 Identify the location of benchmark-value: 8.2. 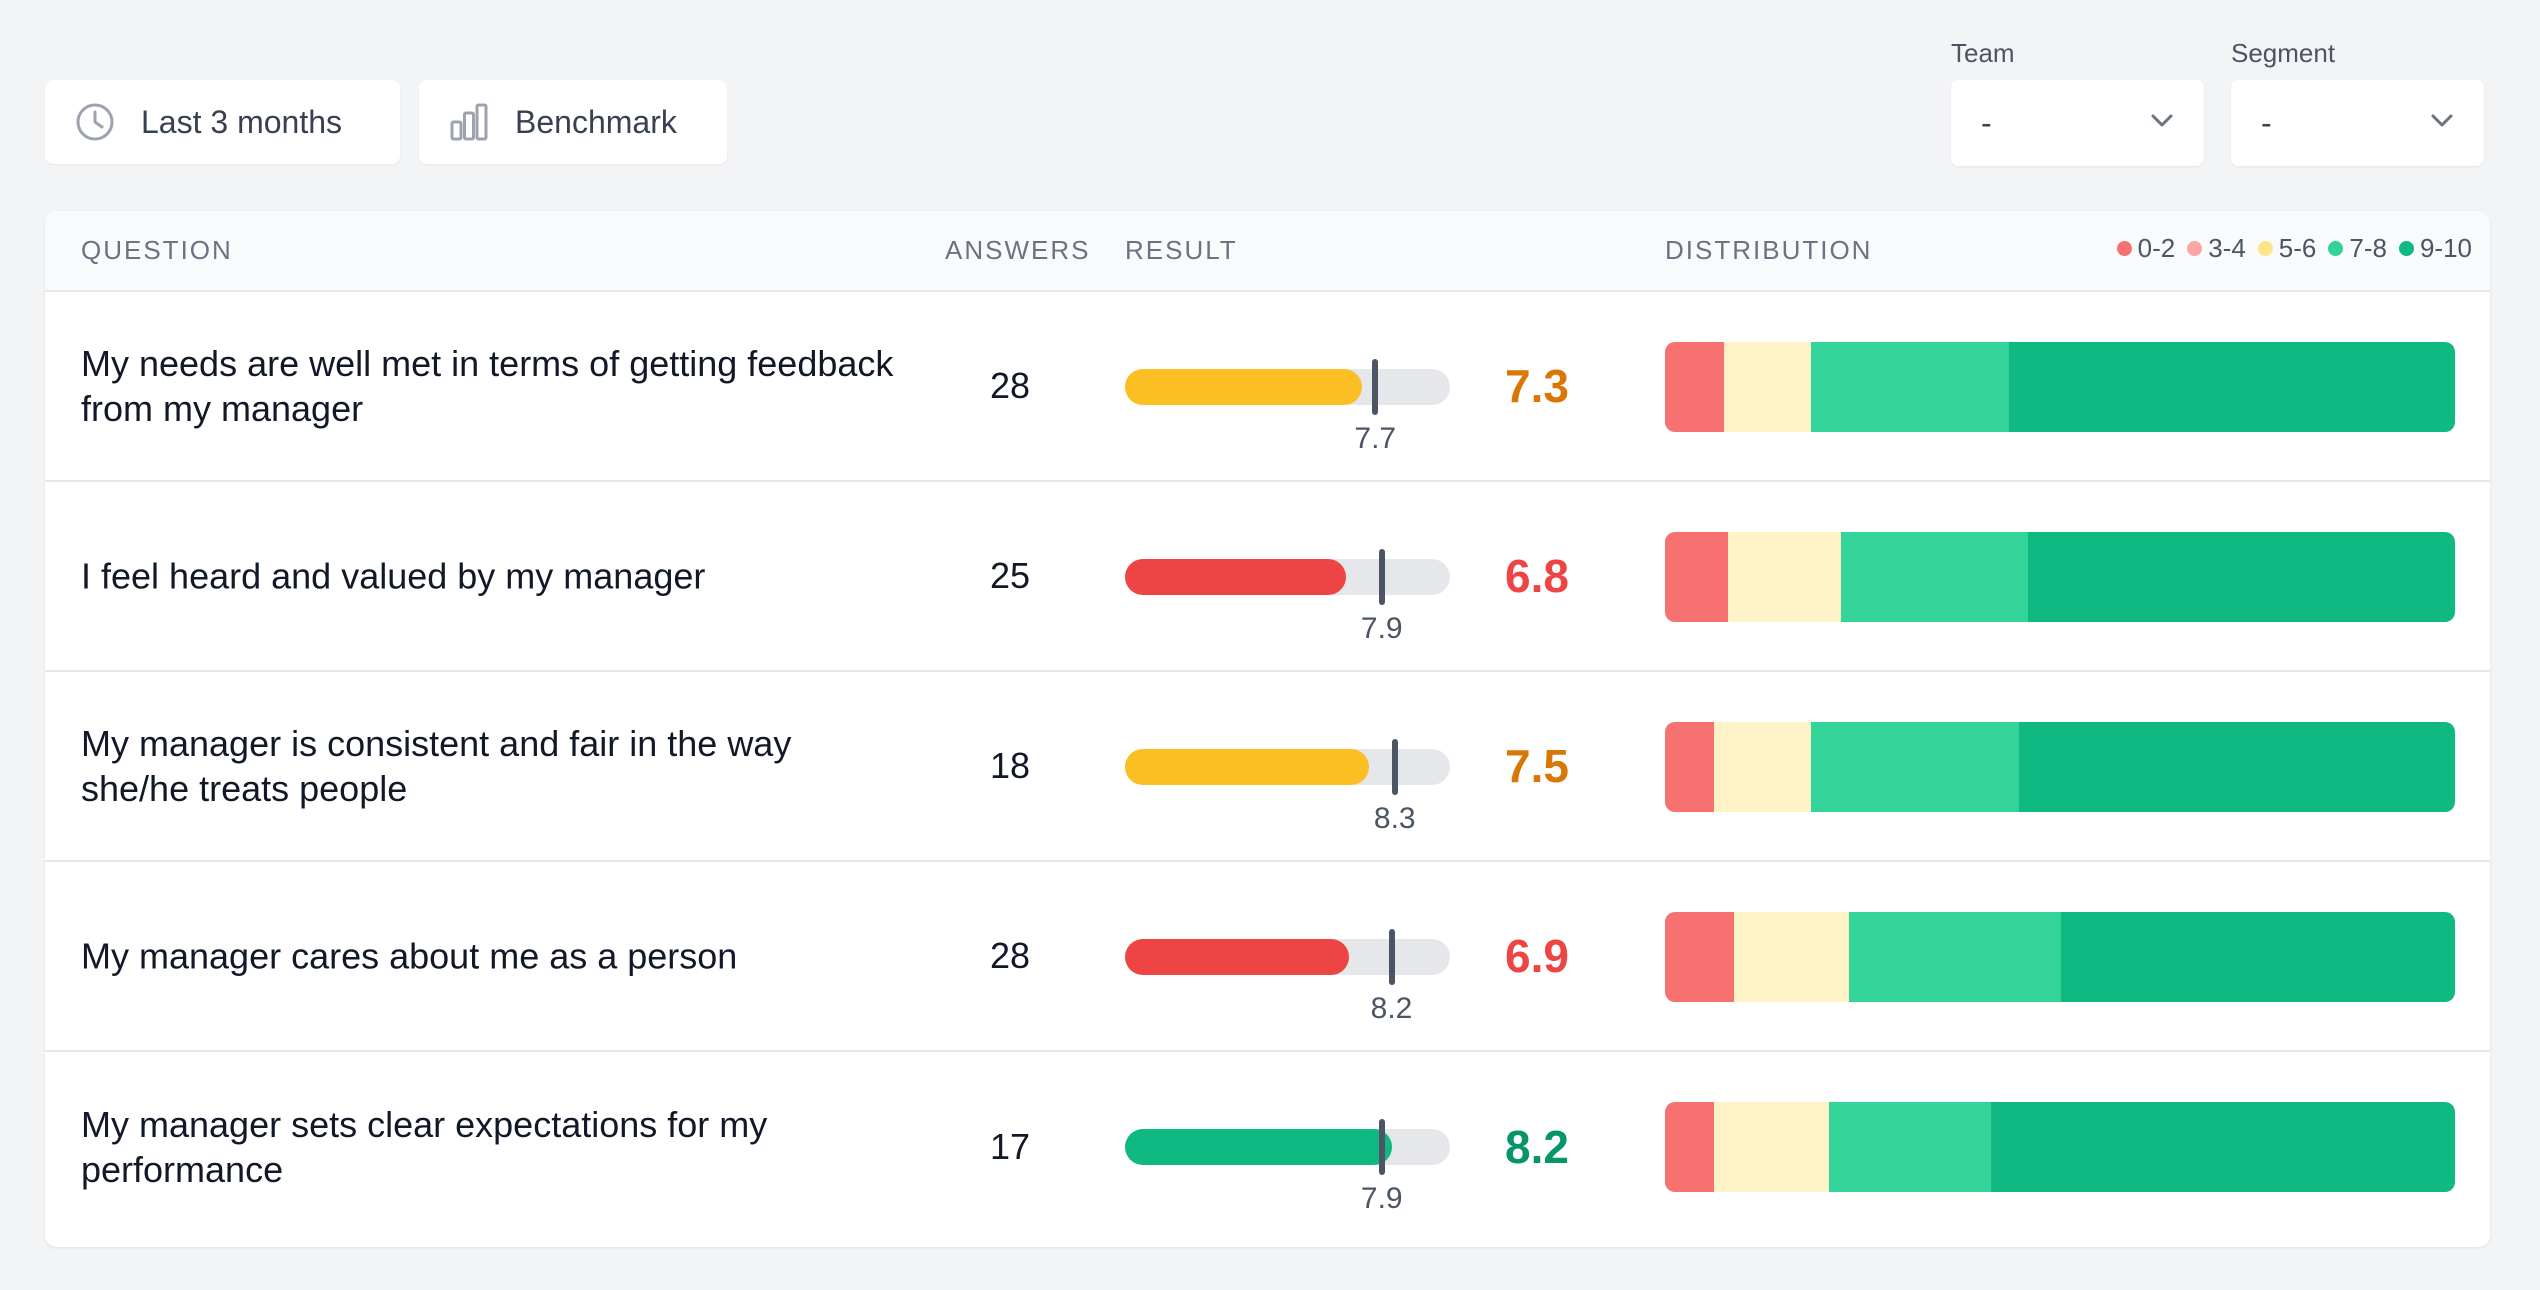
(1391, 1008).